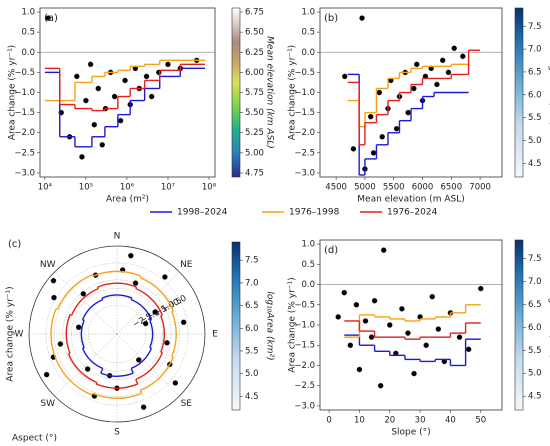  What do you see at coordinates (270, 92) in the screenshot?
I see `colorbar-label: Mean elevation (km ASL)` at bounding box center [270, 92].